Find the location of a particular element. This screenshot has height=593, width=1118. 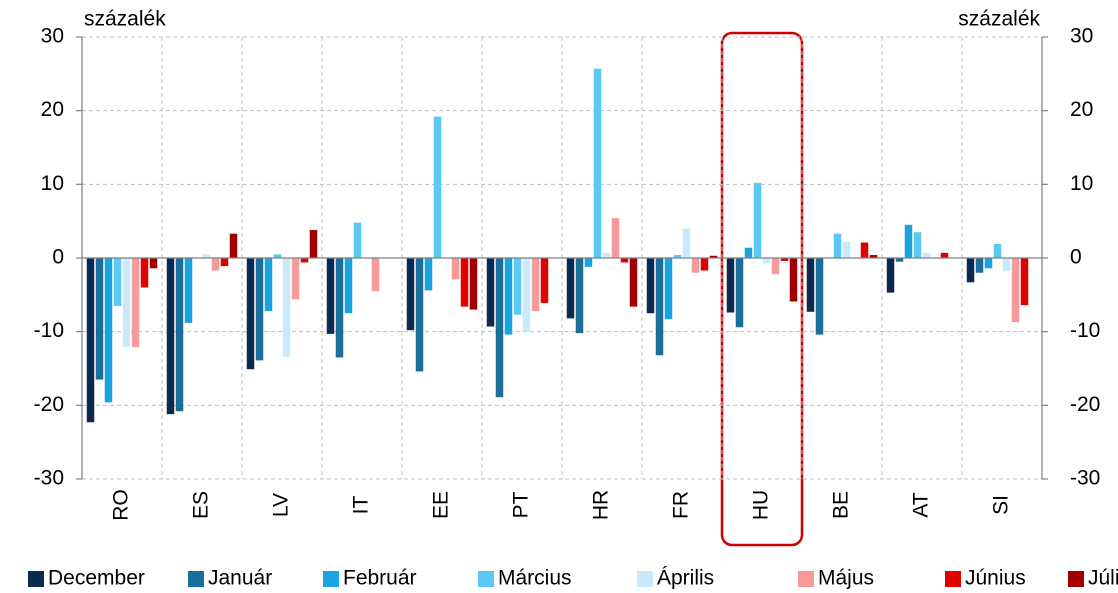

y-tick-label: -20 is located at coordinates (49, 404).